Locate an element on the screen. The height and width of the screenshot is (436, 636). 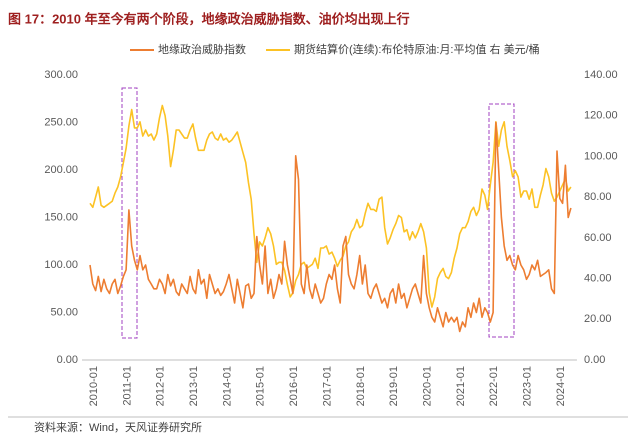
x-tick-label: 2024-01 is located at coordinates (561, 386).